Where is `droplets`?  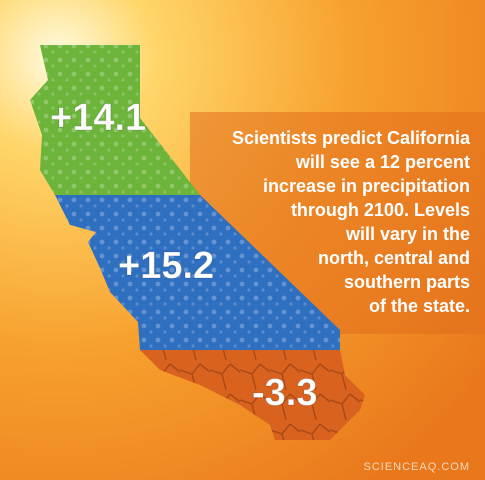 droplets is located at coordinates (115, 120).